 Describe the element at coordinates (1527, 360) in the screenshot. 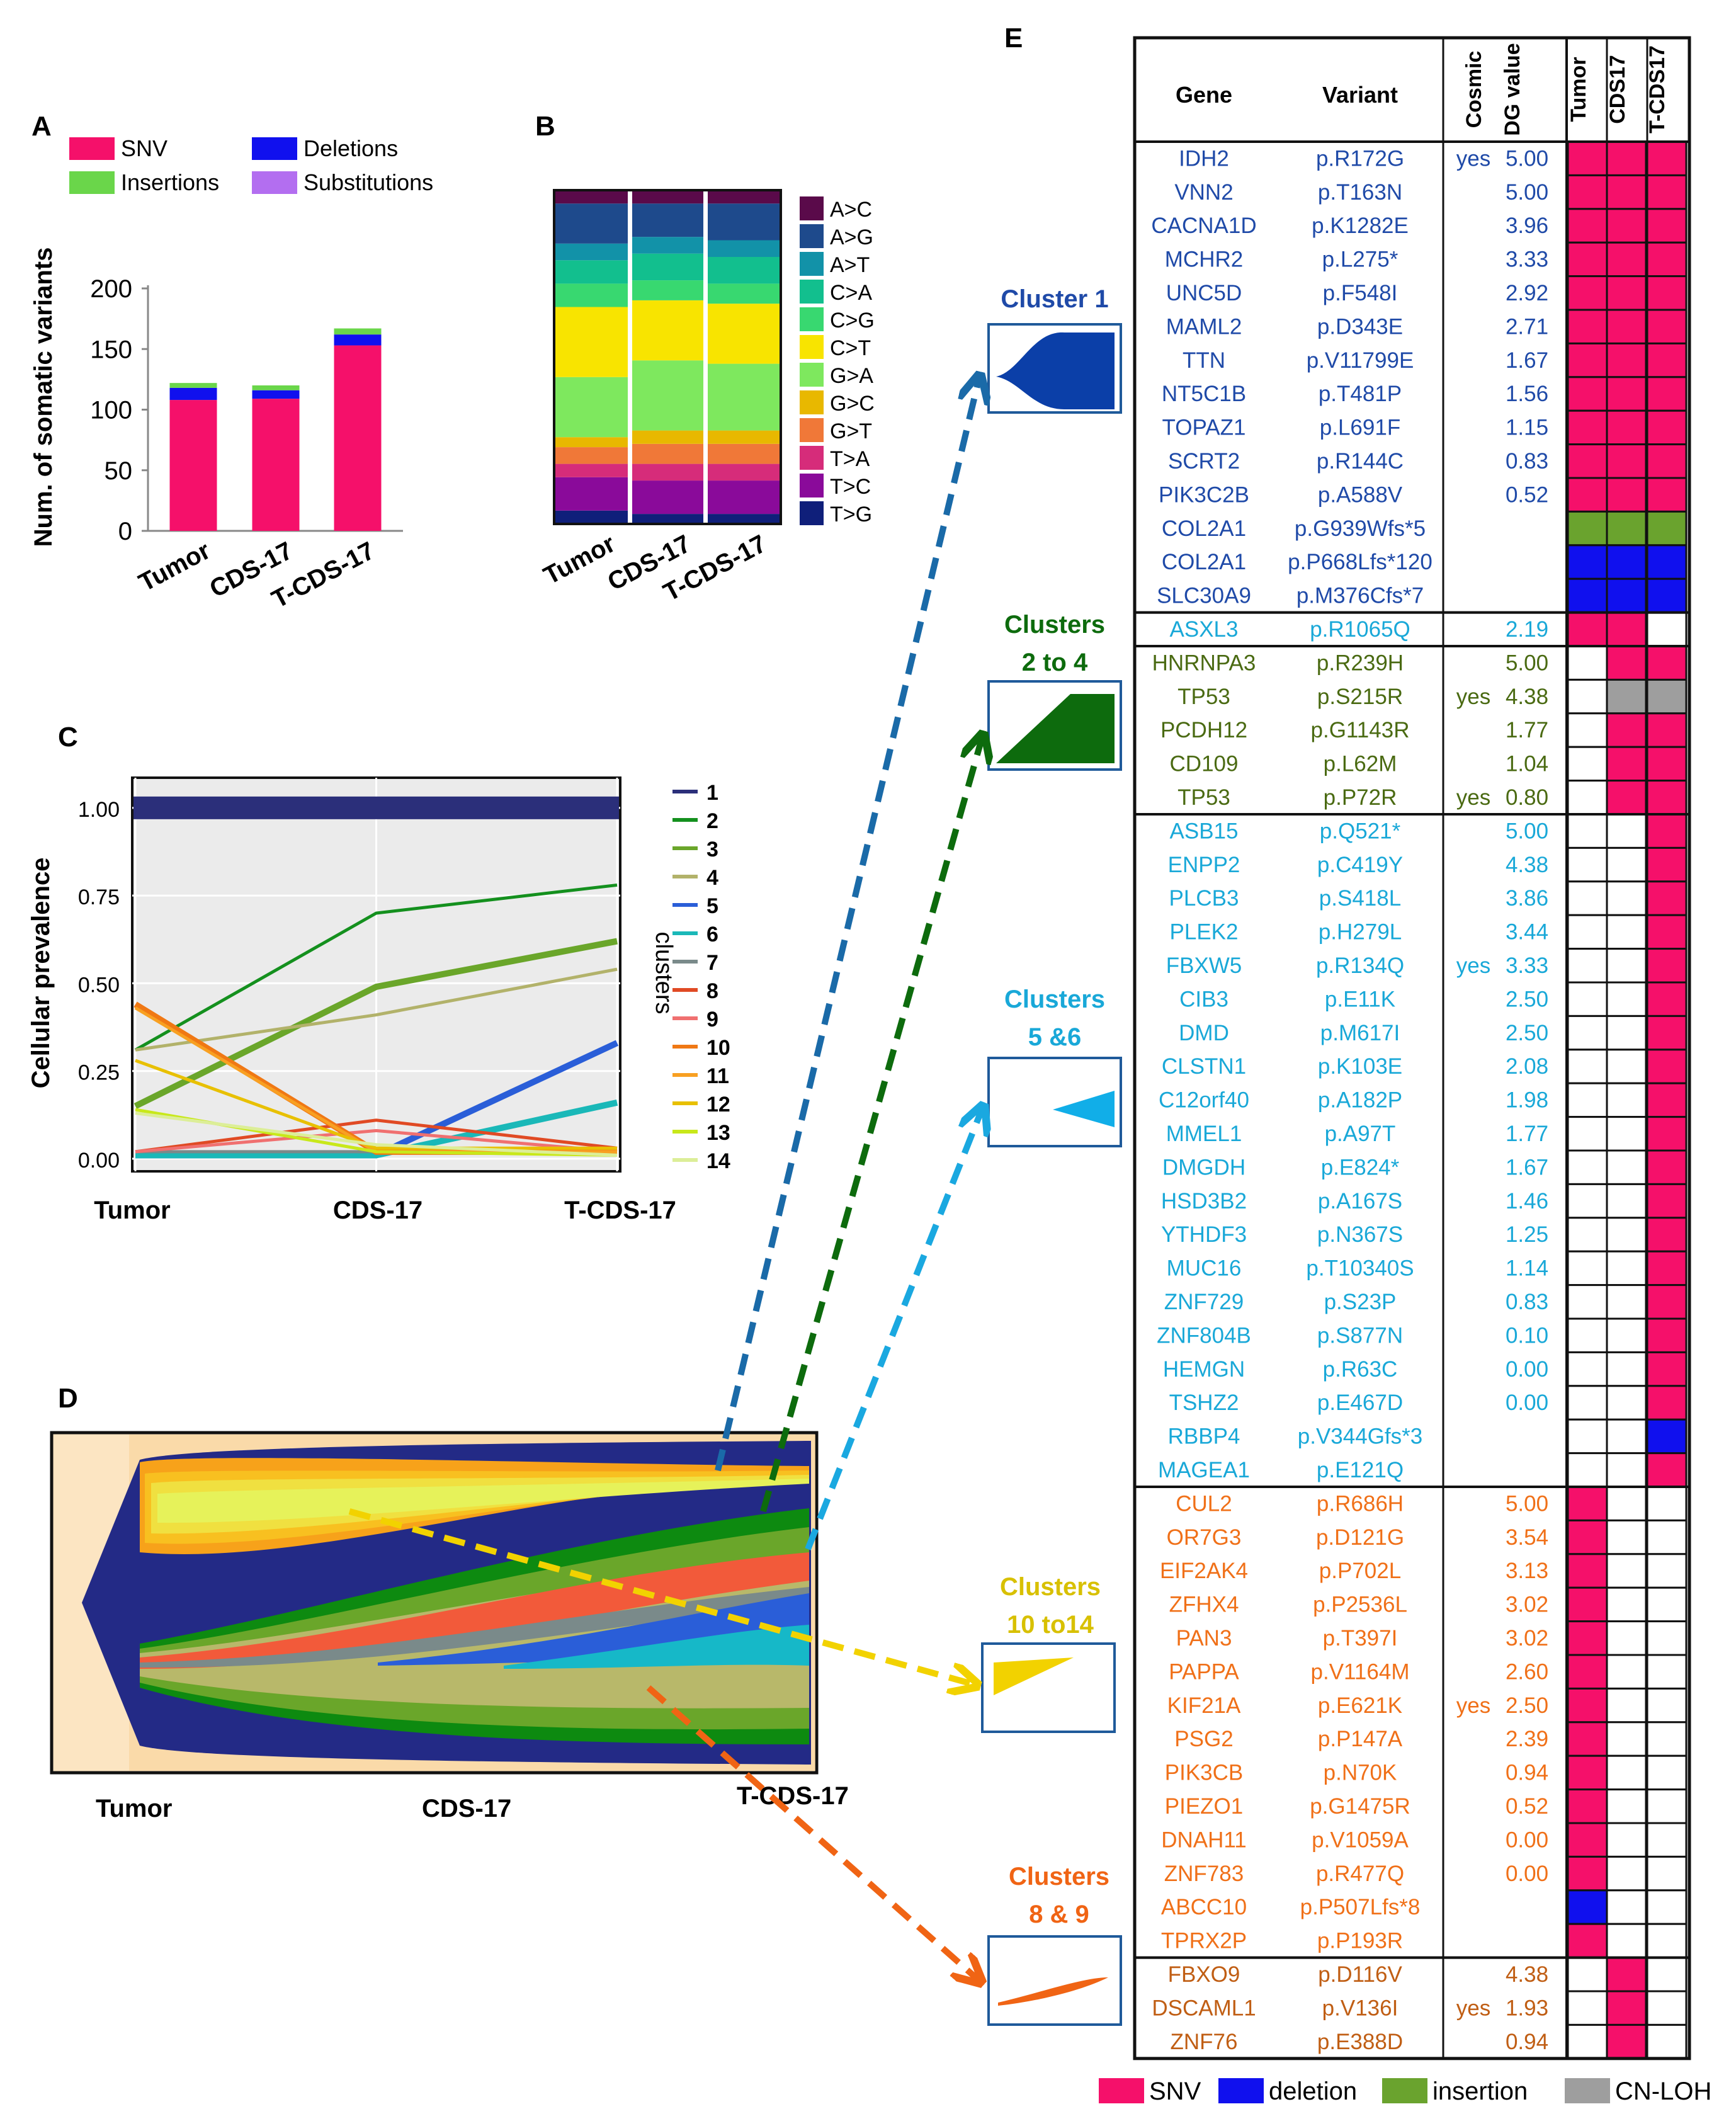

I see `e-dg-ttn: 1.67` at that location.